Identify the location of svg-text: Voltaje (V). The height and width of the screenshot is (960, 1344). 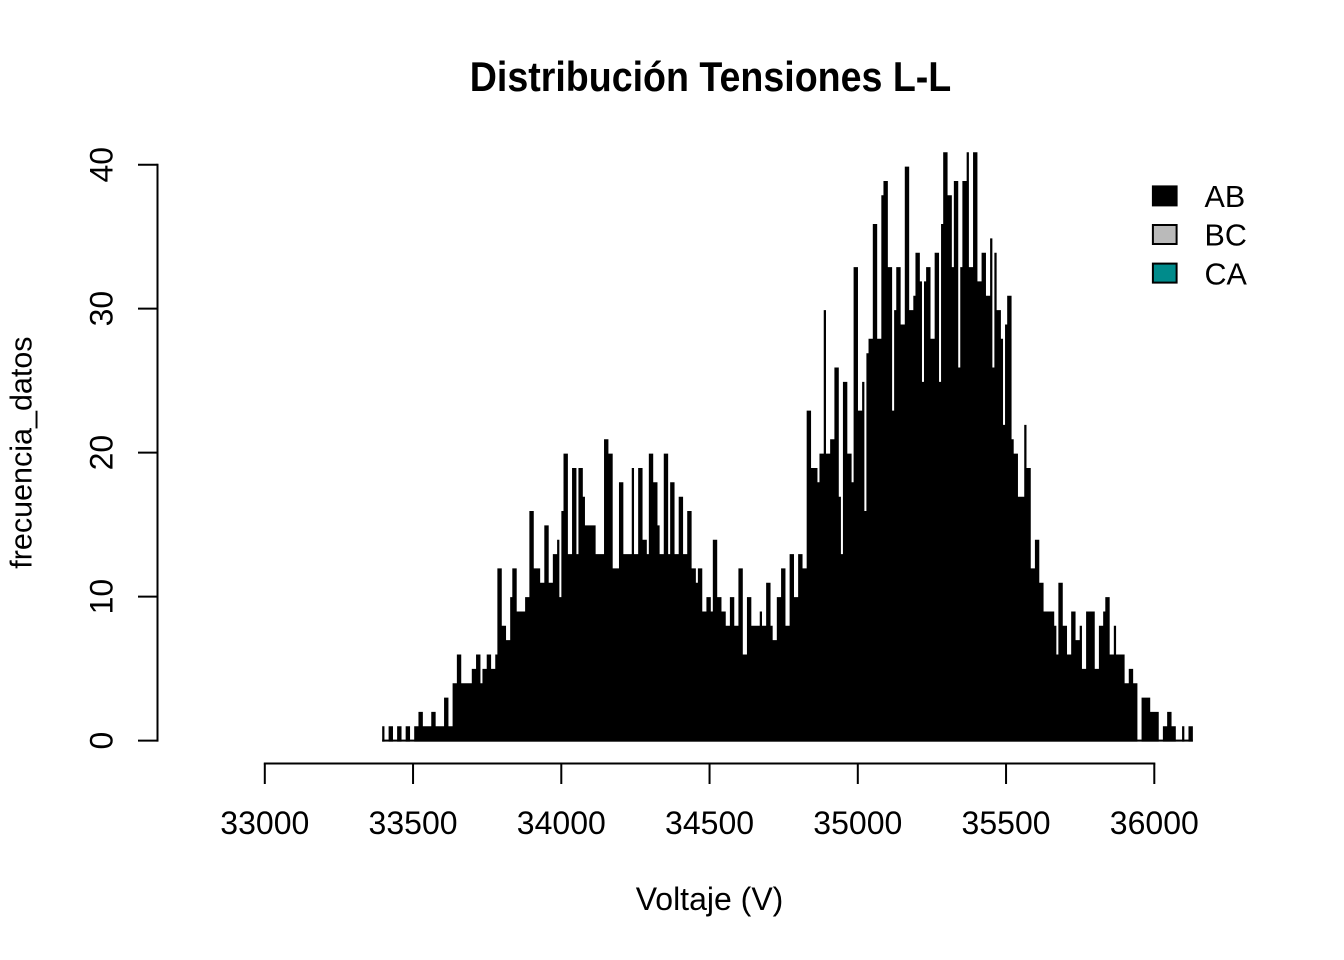
(710, 899).